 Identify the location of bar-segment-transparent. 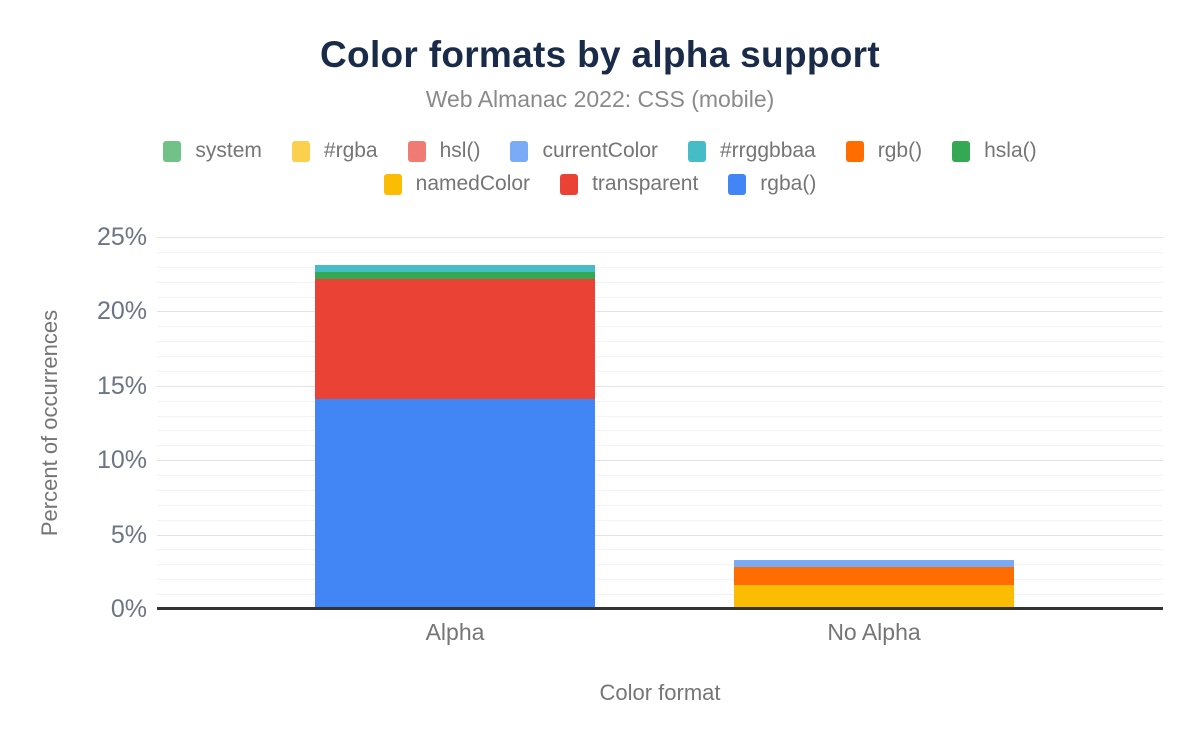
(455, 339).